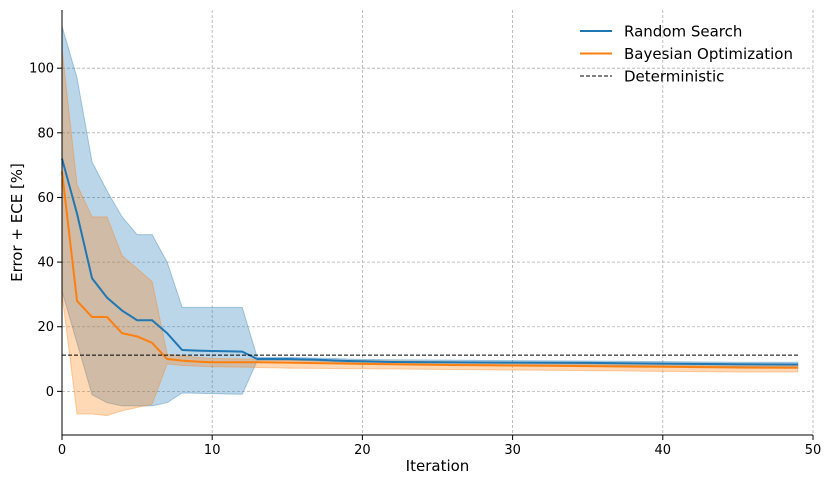 The width and height of the screenshot is (830, 485). I want to click on x-axis-label: Iteration, so click(438, 466).